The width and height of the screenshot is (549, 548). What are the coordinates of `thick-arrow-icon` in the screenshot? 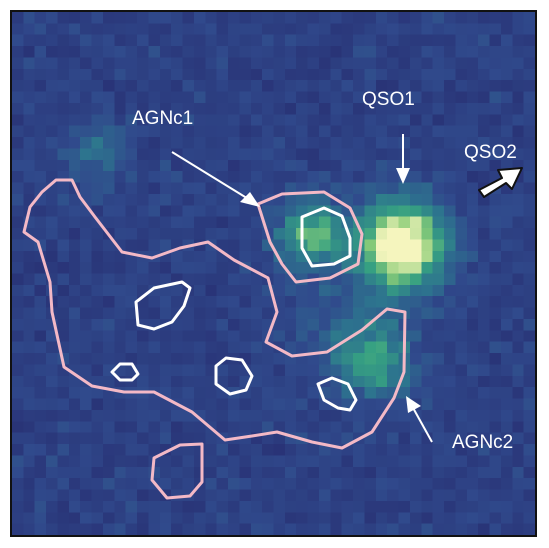 It's located at (500, 182).